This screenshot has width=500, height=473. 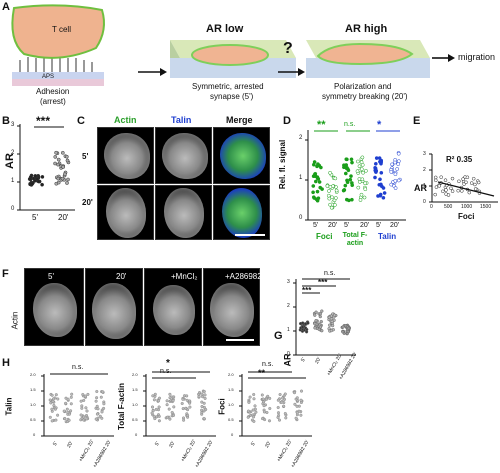 What do you see at coordinates (387, 236) in the screenshot?
I see `d-group-talin: Talin` at bounding box center [387, 236].